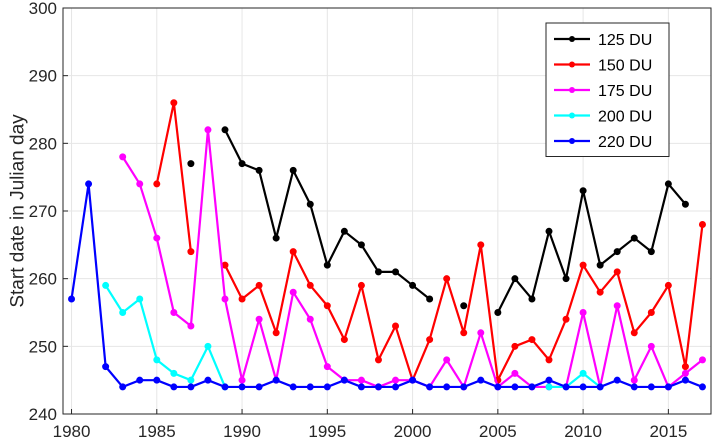 The image size is (718, 445). Describe the element at coordinates (43, 414) in the screenshot. I see `y-tick-label: 240` at that location.